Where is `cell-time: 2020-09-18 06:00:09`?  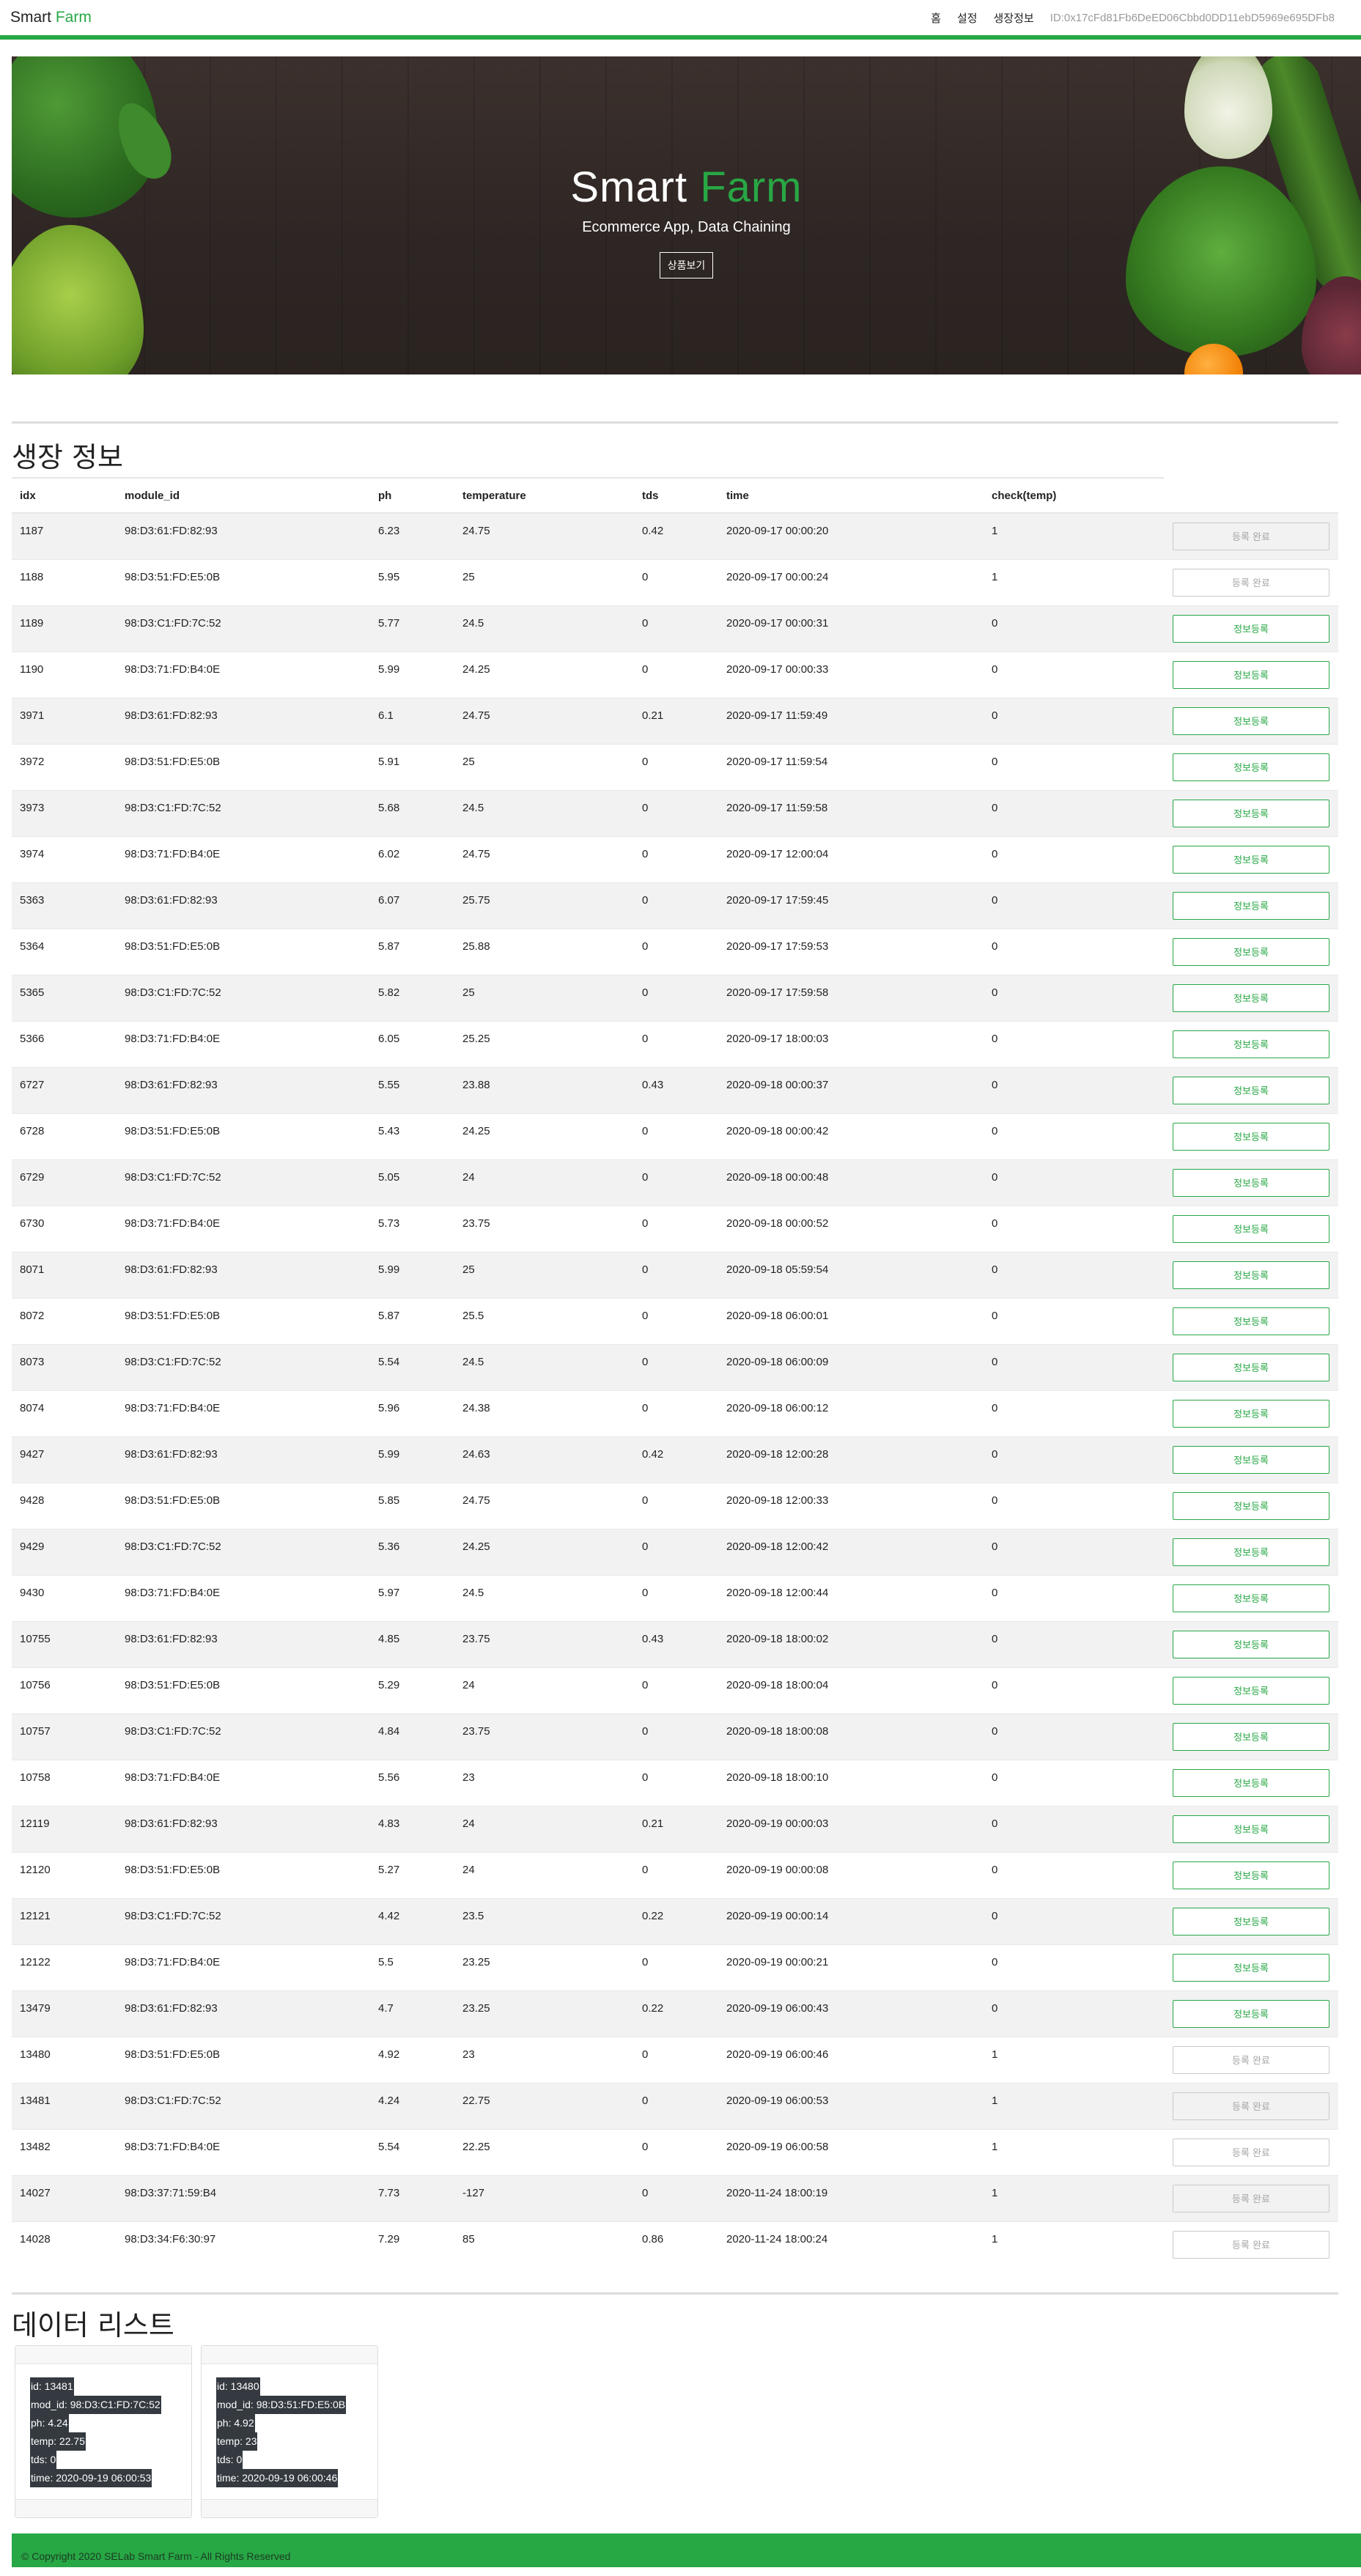
cell-time: 2020-09-18 06:00:09 is located at coordinates (851, 1366).